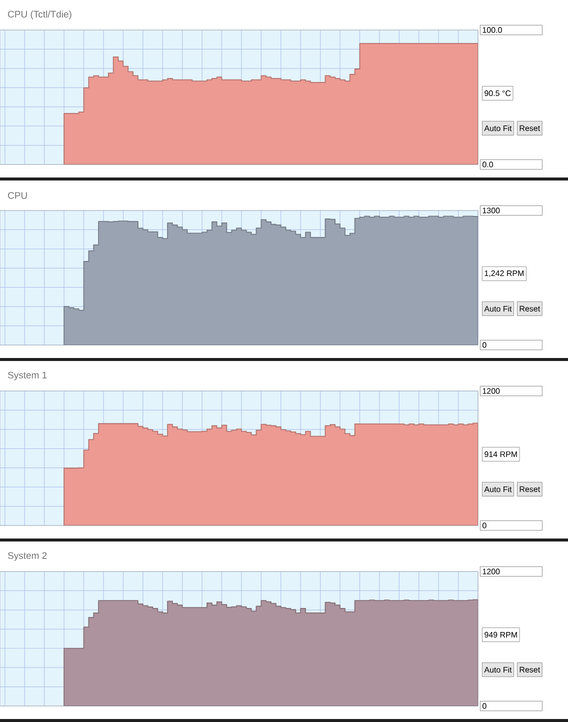 The height and width of the screenshot is (722, 568). What do you see at coordinates (27, 556) in the screenshot?
I see `chart-title: System 2` at bounding box center [27, 556].